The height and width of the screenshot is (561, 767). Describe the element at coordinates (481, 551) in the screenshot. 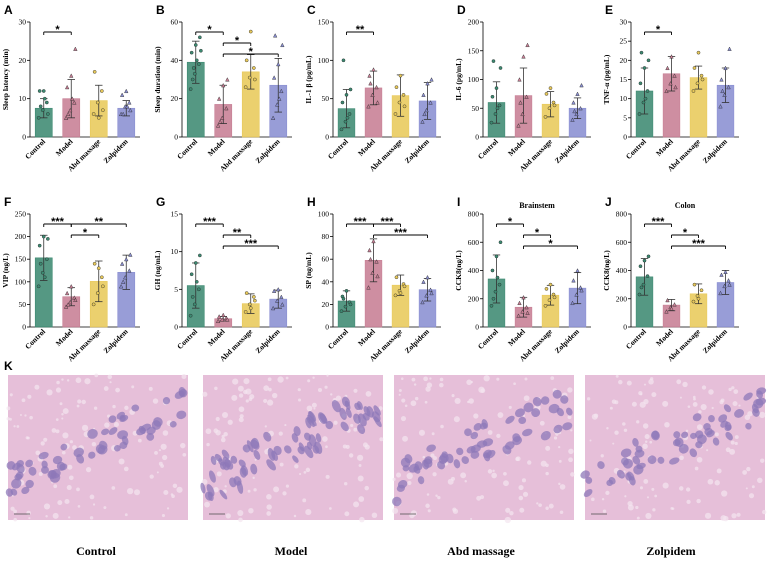

I see `histology-caption-abd-massage: Abd massage` at that location.